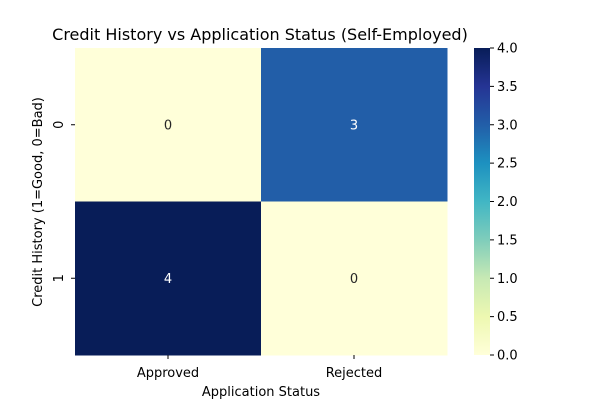 The image size is (600, 400). Describe the element at coordinates (507, 279) in the screenshot. I see `colorbar-tick-label: 1.0` at that location.